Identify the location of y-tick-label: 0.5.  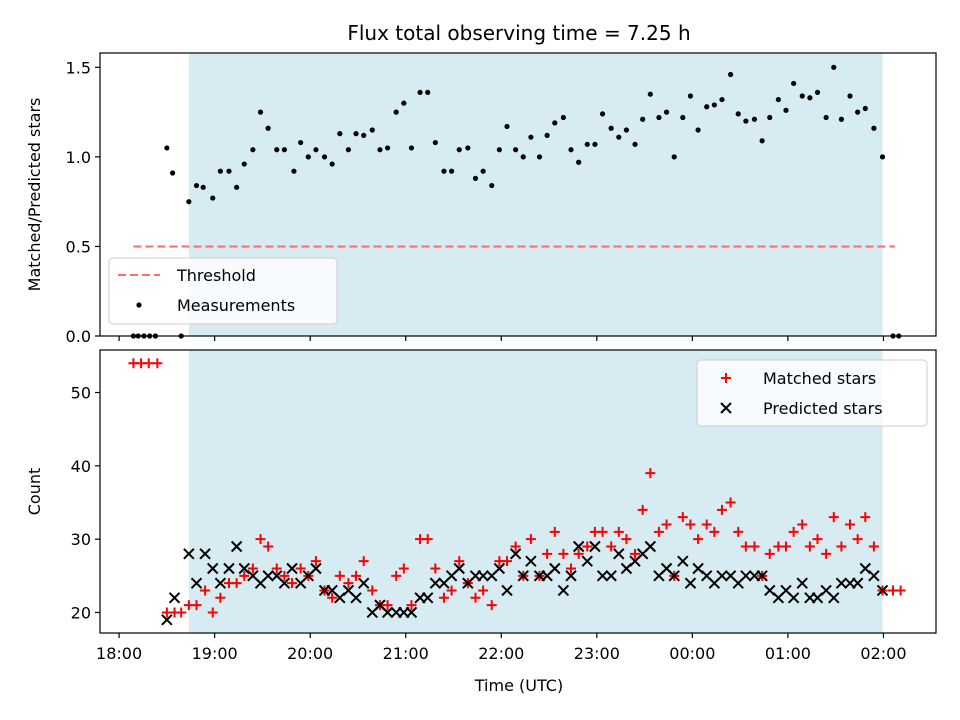
(78, 246).